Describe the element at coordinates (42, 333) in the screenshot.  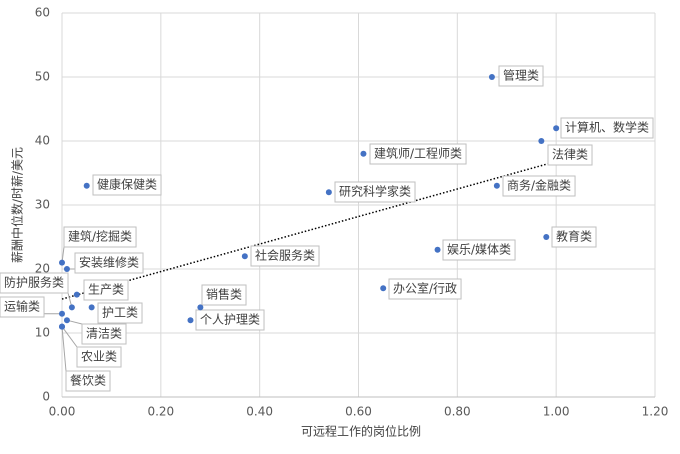
I see `y-tick-label: 10` at that location.